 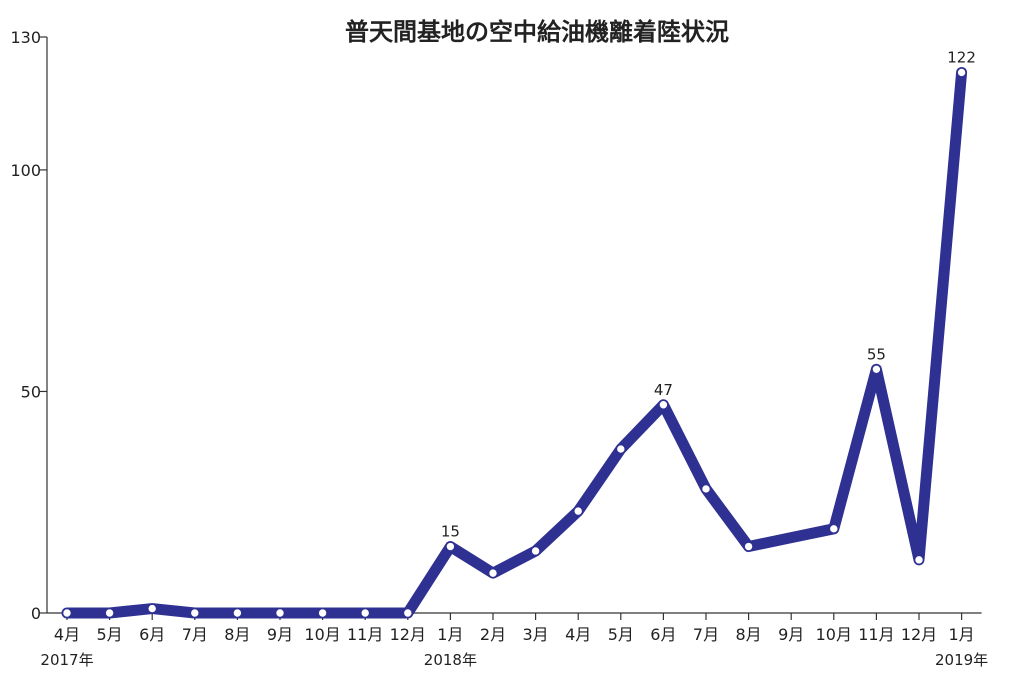 I want to click on data-label: 47, so click(x=663, y=390).